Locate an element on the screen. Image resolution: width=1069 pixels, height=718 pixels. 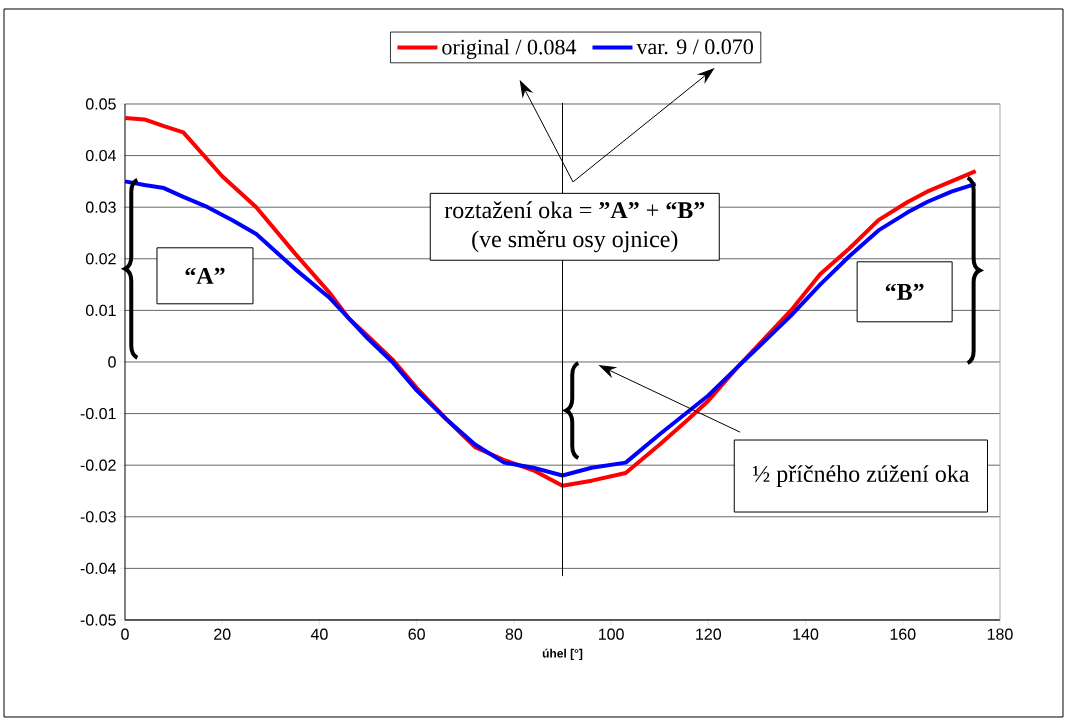
y-tick-label: 0.02 is located at coordinates (100, 259).